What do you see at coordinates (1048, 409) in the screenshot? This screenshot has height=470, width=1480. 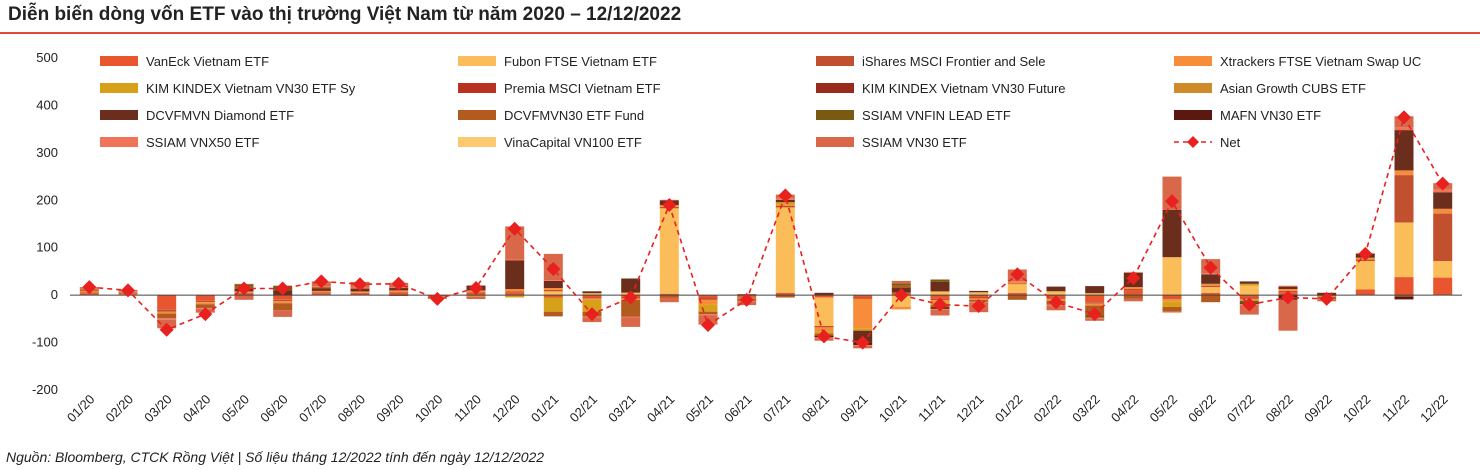 I see `x-tick-label: 02/22` at bounding box center [1048, 409].